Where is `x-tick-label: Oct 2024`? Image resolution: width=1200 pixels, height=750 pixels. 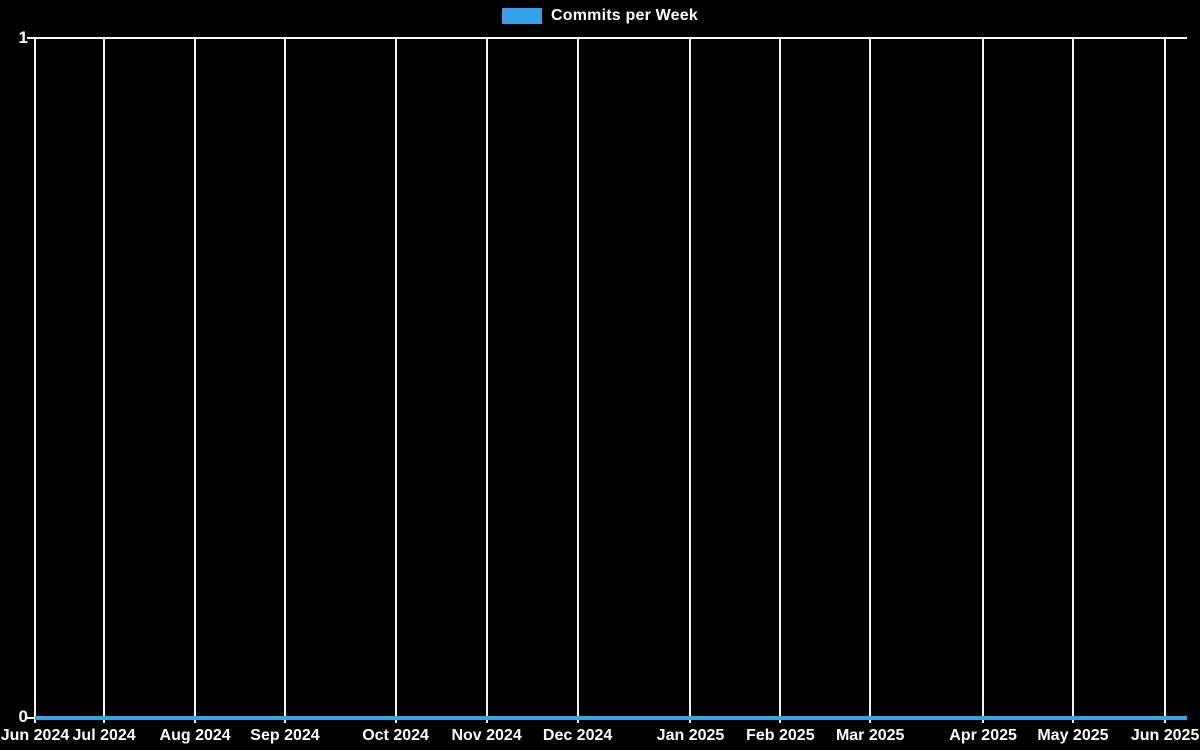 x-tick-label: Oct 2024 is located at coordinates (395, 735).